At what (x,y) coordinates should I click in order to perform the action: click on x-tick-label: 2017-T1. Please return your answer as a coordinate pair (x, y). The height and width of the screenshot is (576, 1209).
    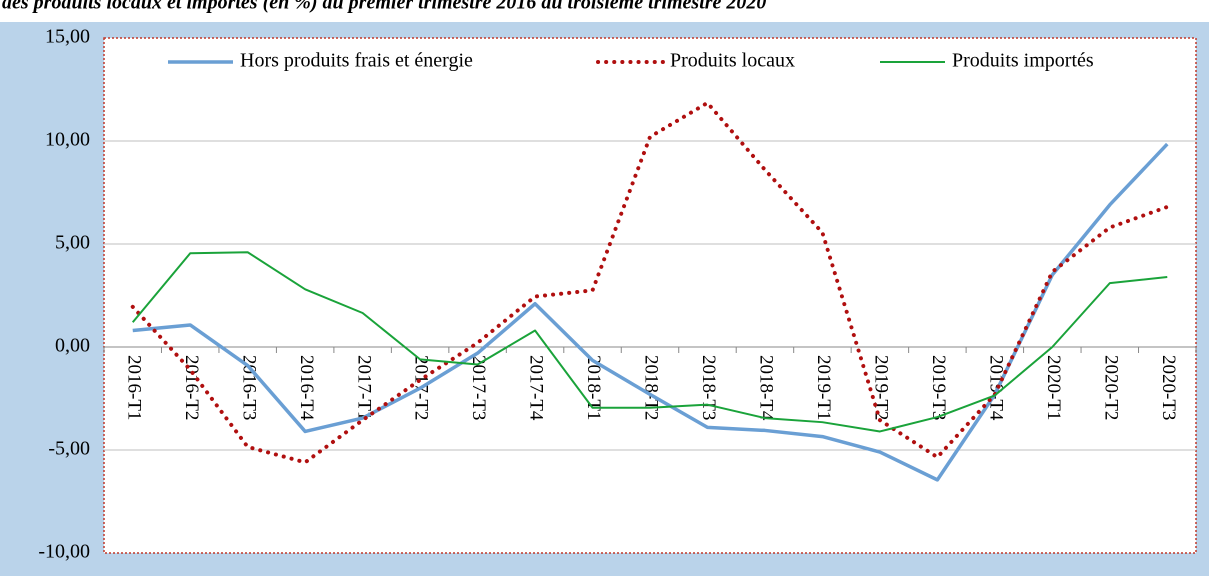
    Looking at the image, I should click on (363, 387).